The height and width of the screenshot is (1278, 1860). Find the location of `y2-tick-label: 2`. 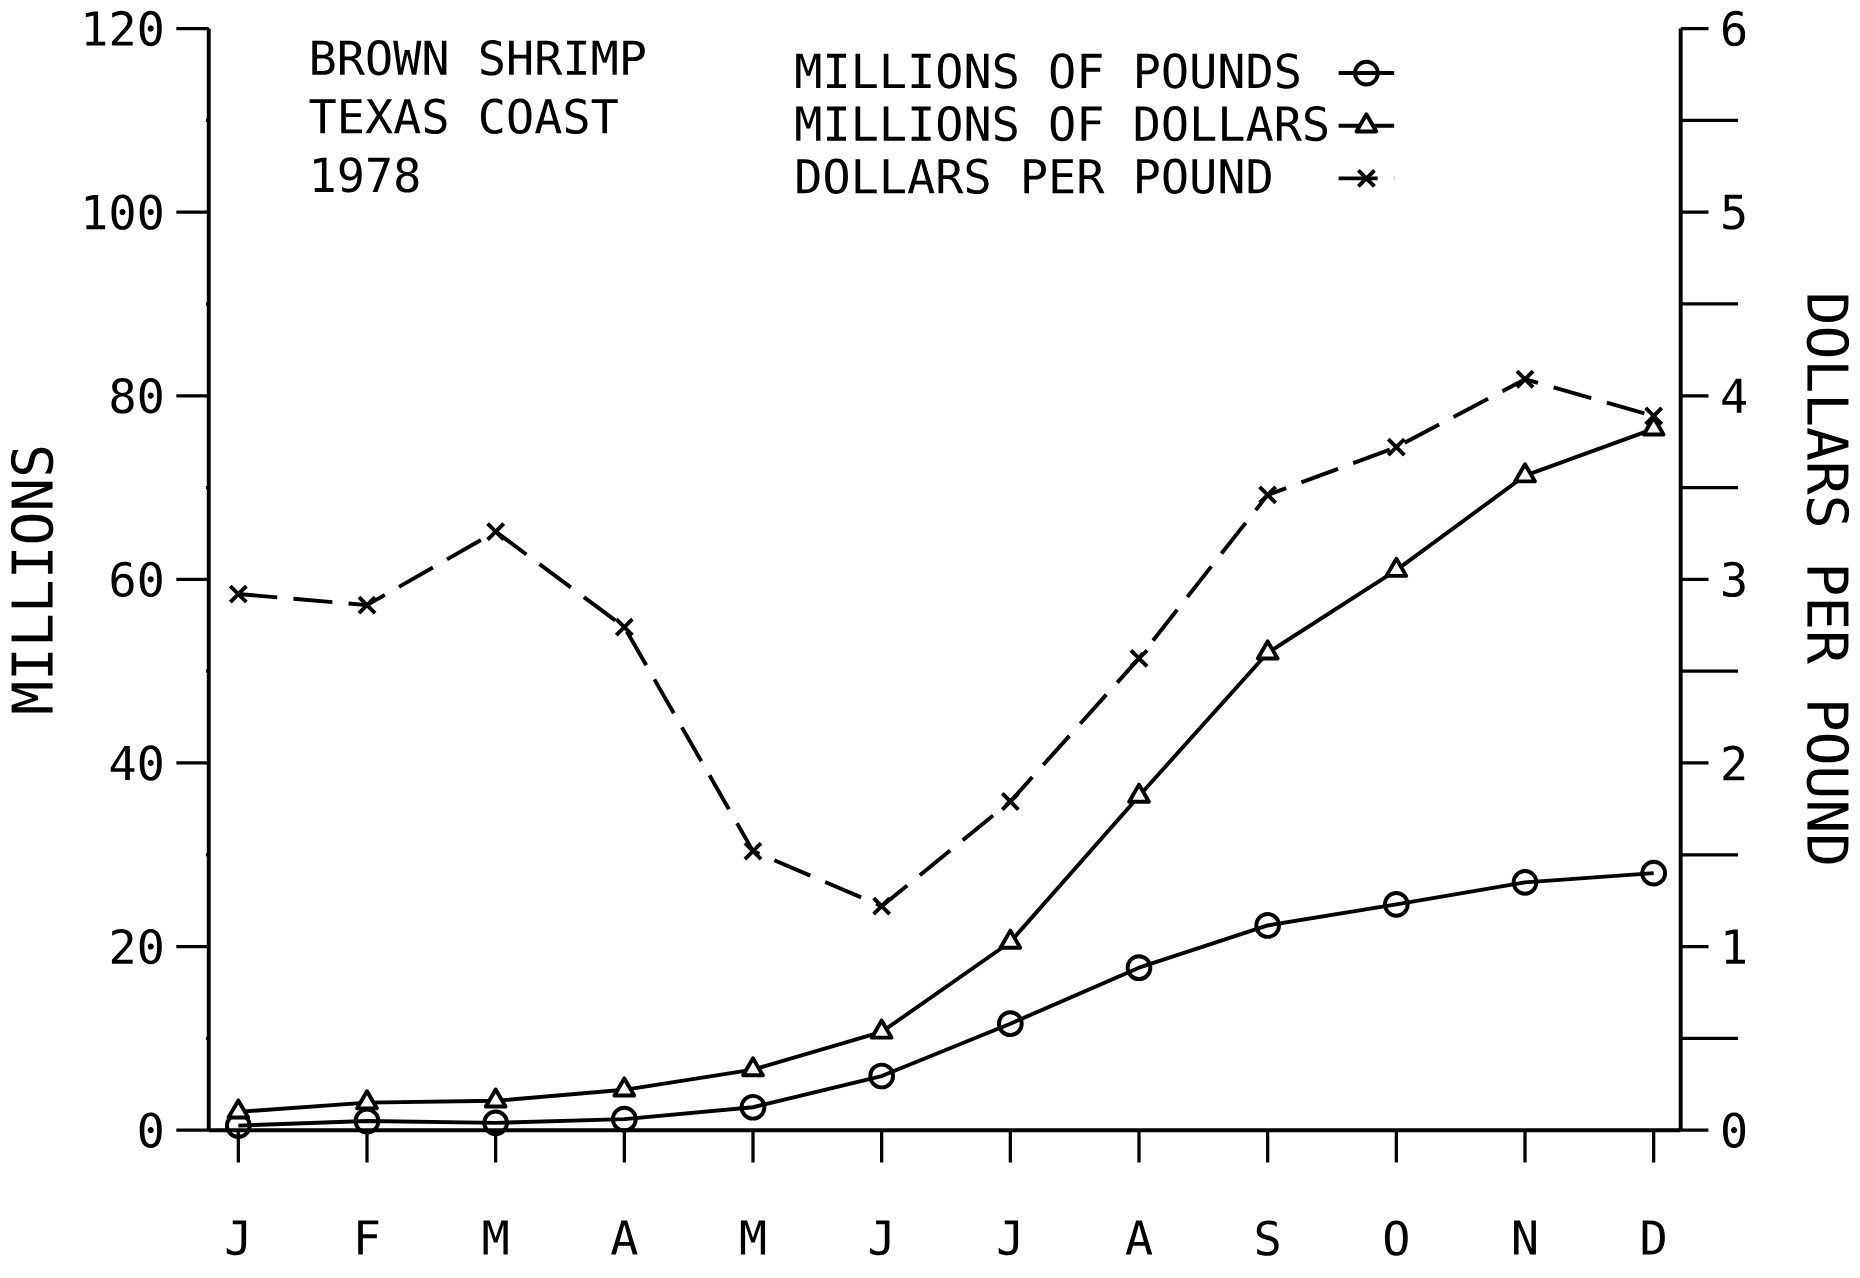

y2-tick-label: 2 is located at coordinates (1734, 763).